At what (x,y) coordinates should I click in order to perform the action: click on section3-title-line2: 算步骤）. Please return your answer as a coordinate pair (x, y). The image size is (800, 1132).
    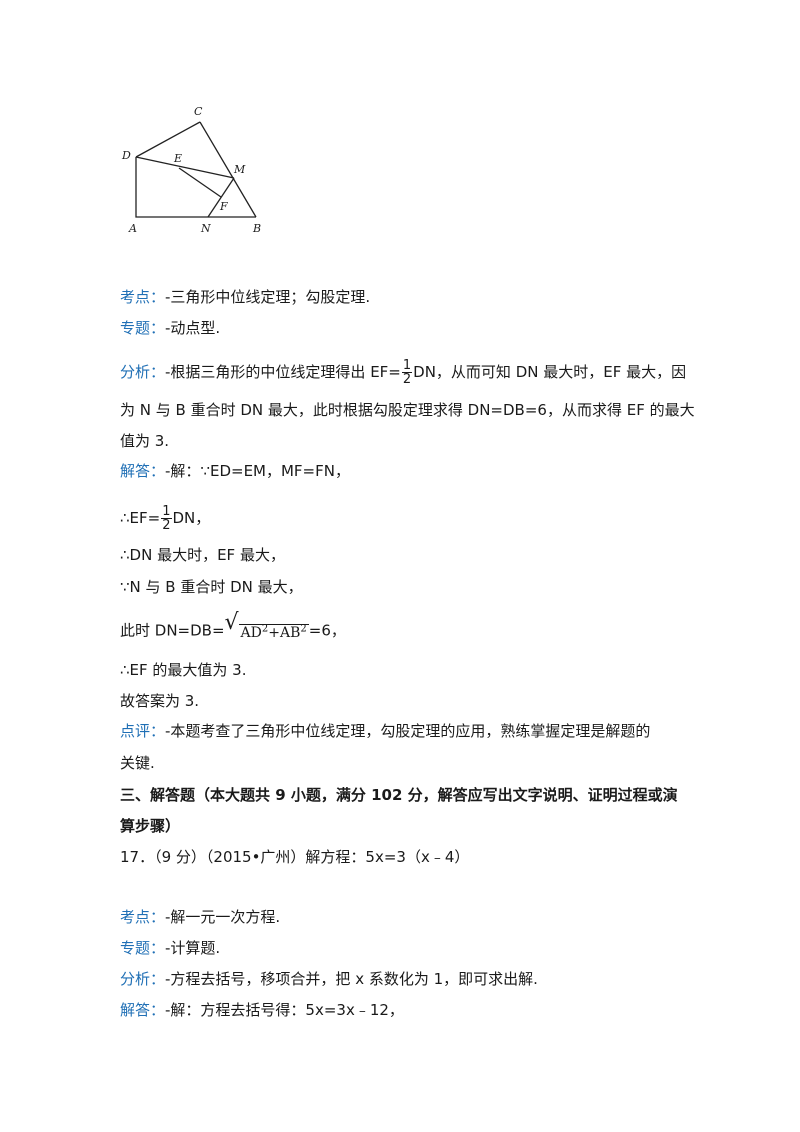
    Looking at the image, I should click on (150, 826).